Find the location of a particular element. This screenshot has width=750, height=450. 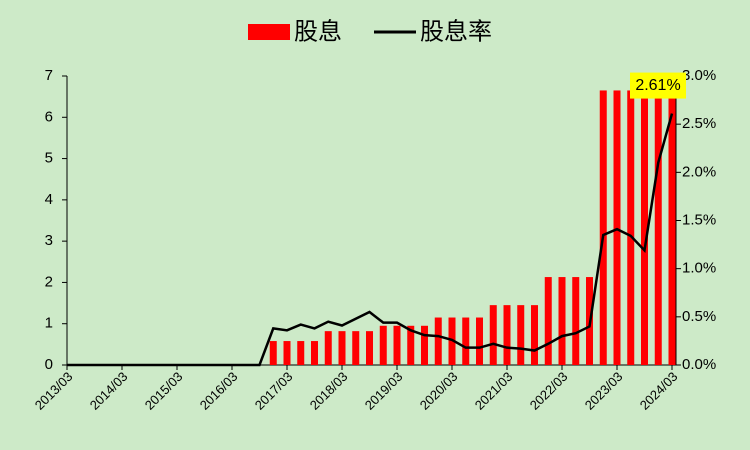

x-tick-label: 2014/03 is located at coordinates (109, 391).